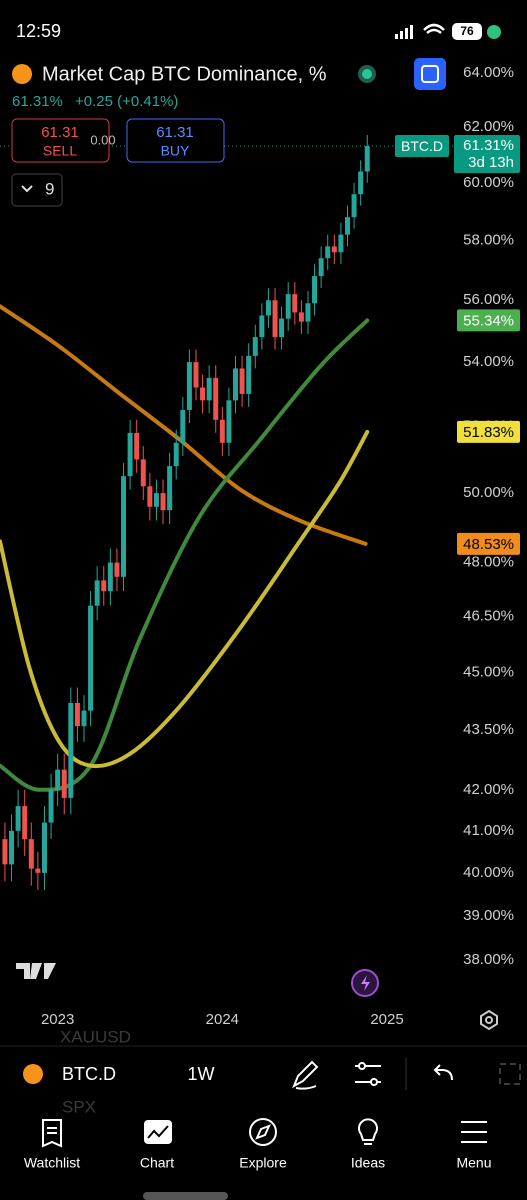  I want to click on buy-button, so click(175, 140).